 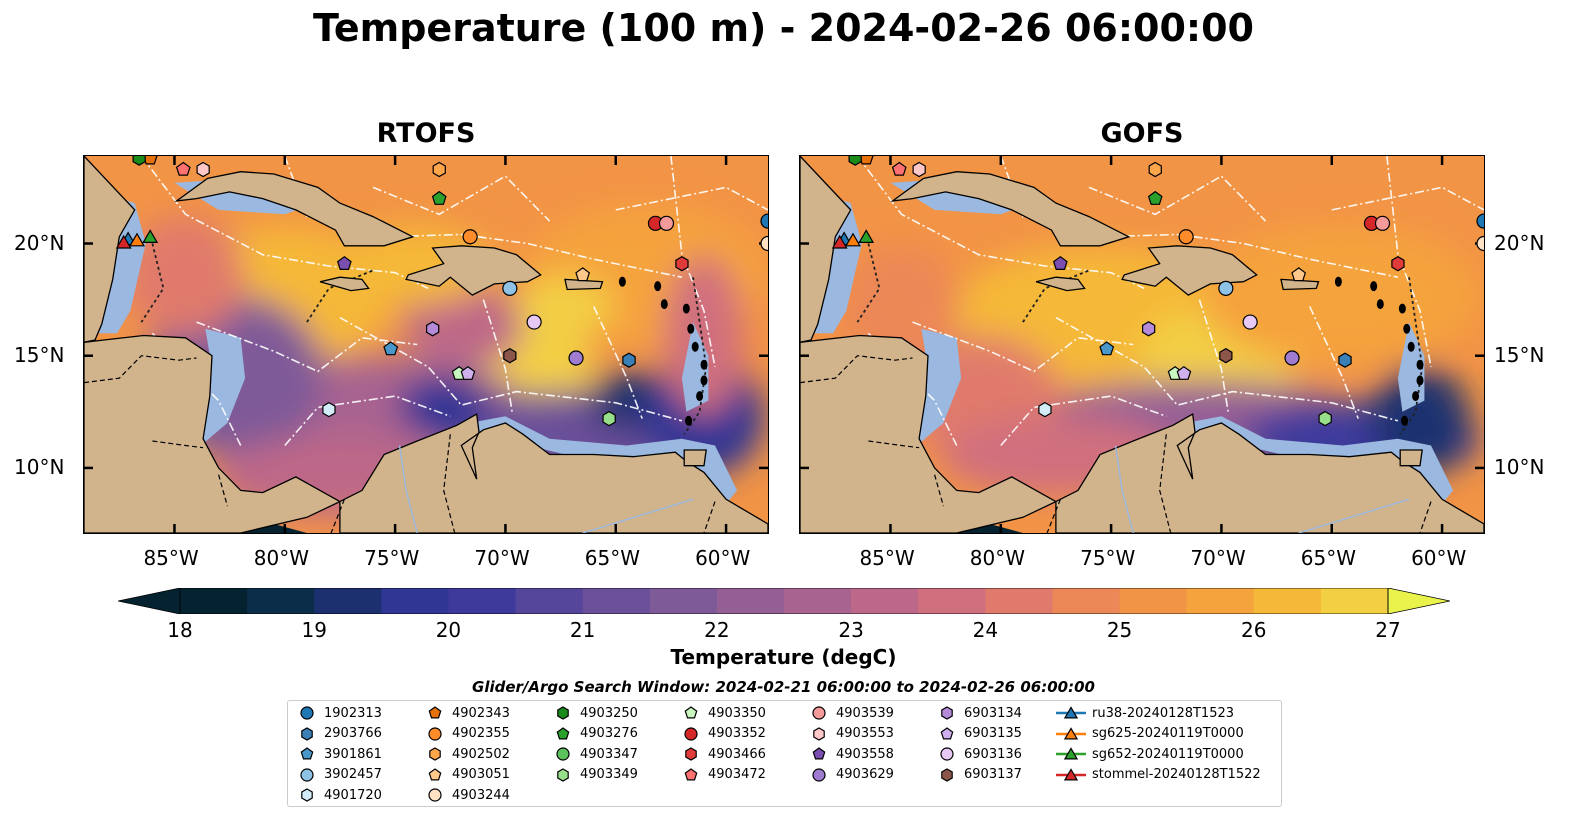 What do you see at coordinates (609, 713) in the screenshot?
I see `legend-entry-label: 4903250` at bounding box center [609, 713].